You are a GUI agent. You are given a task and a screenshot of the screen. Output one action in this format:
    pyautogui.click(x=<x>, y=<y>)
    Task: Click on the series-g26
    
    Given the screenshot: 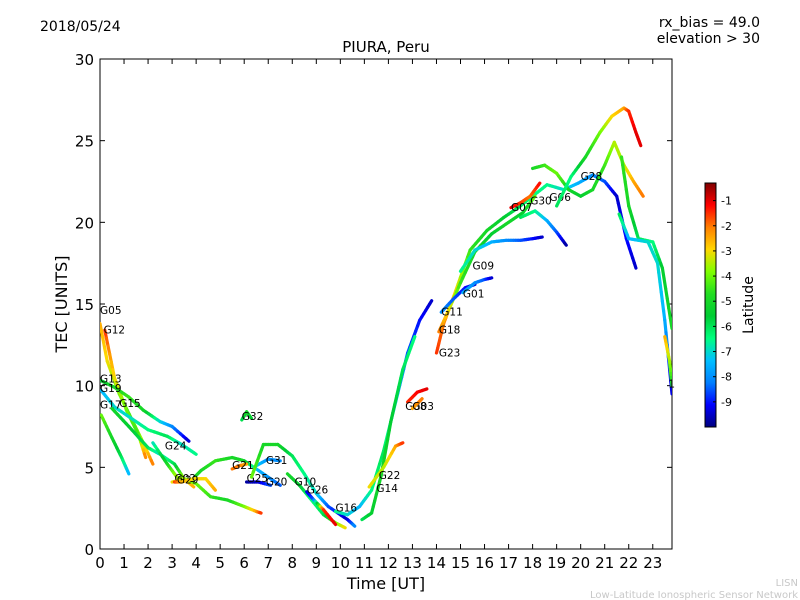 What is the action you would take?
    pyautogui.click(x=321, y=508)
    